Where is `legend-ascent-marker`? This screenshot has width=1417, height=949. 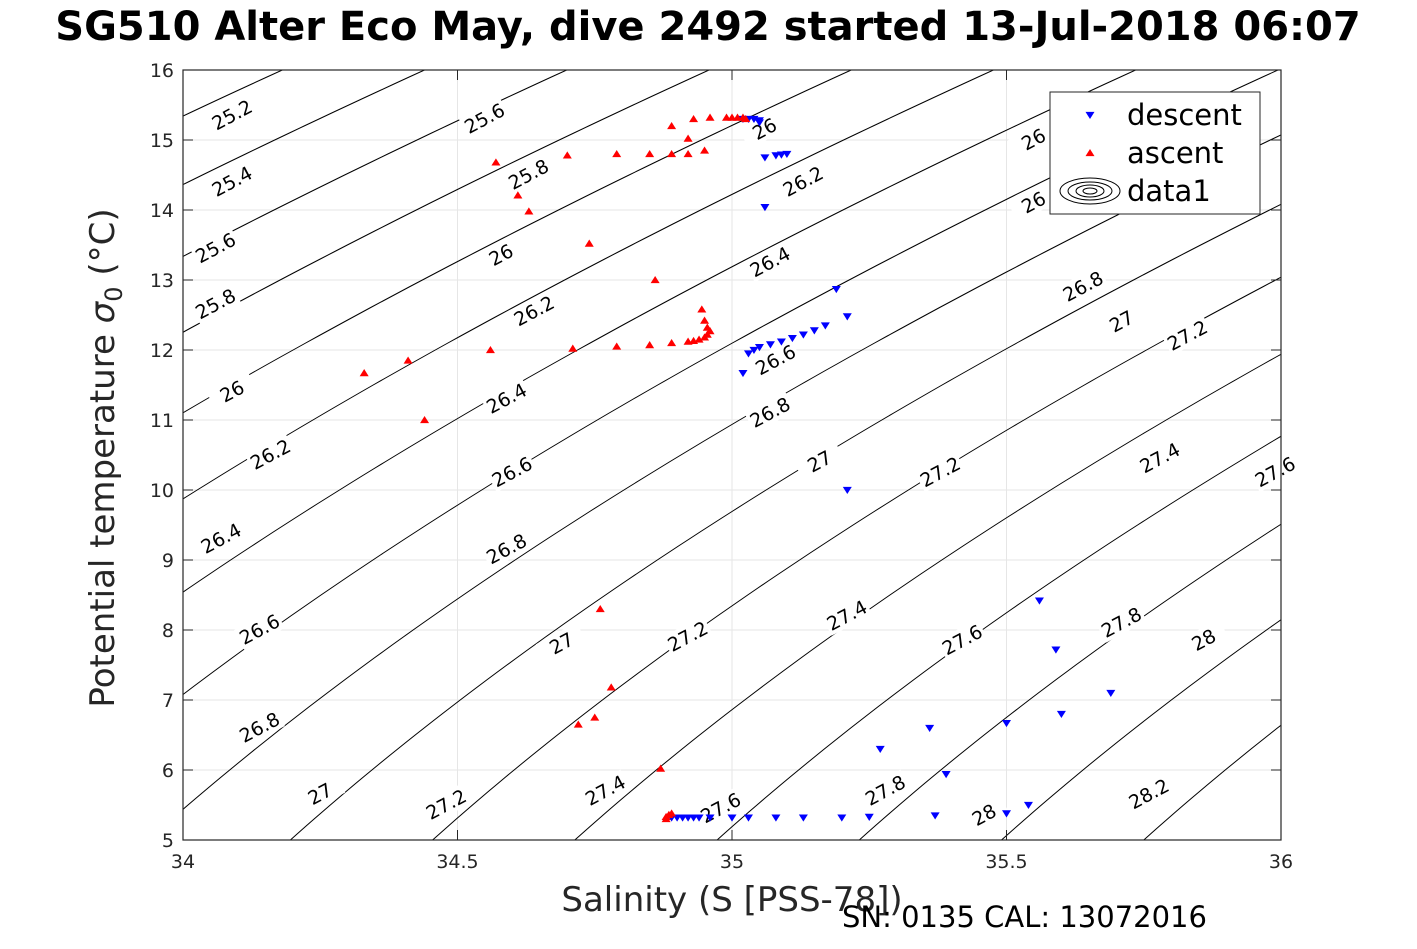 legend-ascent-marker is located at coordinates (1090, 152).